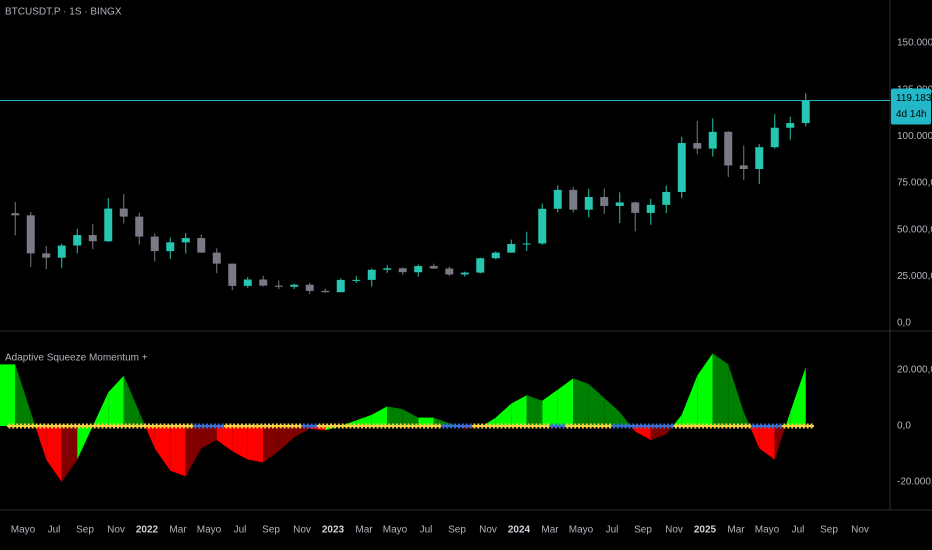 Image resolution: width=932 pixels, height=550 pixels. I want to click on indicator-title: Adaptive Squeeze Momentum +, so click(76, 358).